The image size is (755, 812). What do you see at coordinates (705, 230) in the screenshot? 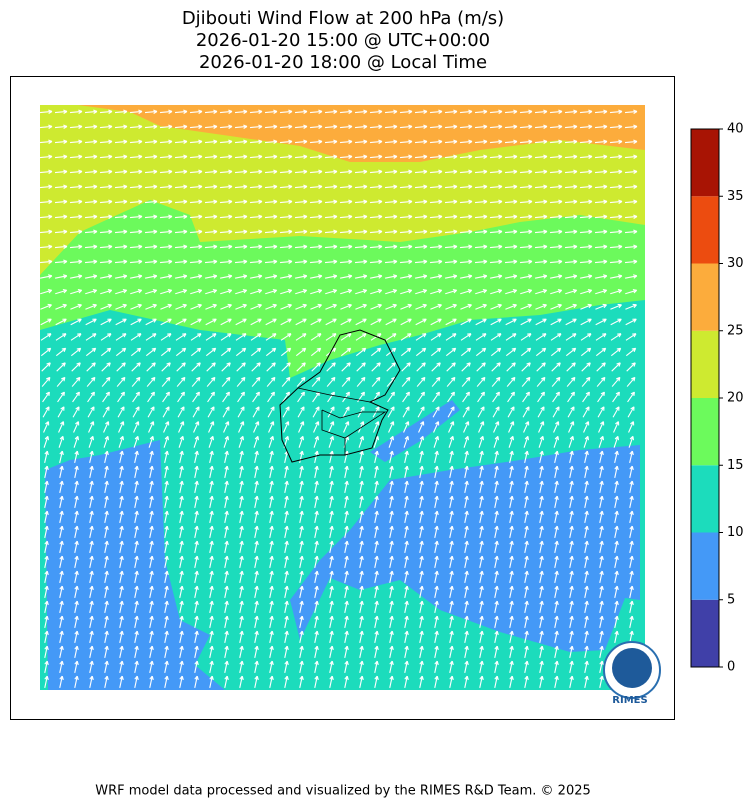
I see `colorbar-band` at bounding box center [705, 230].